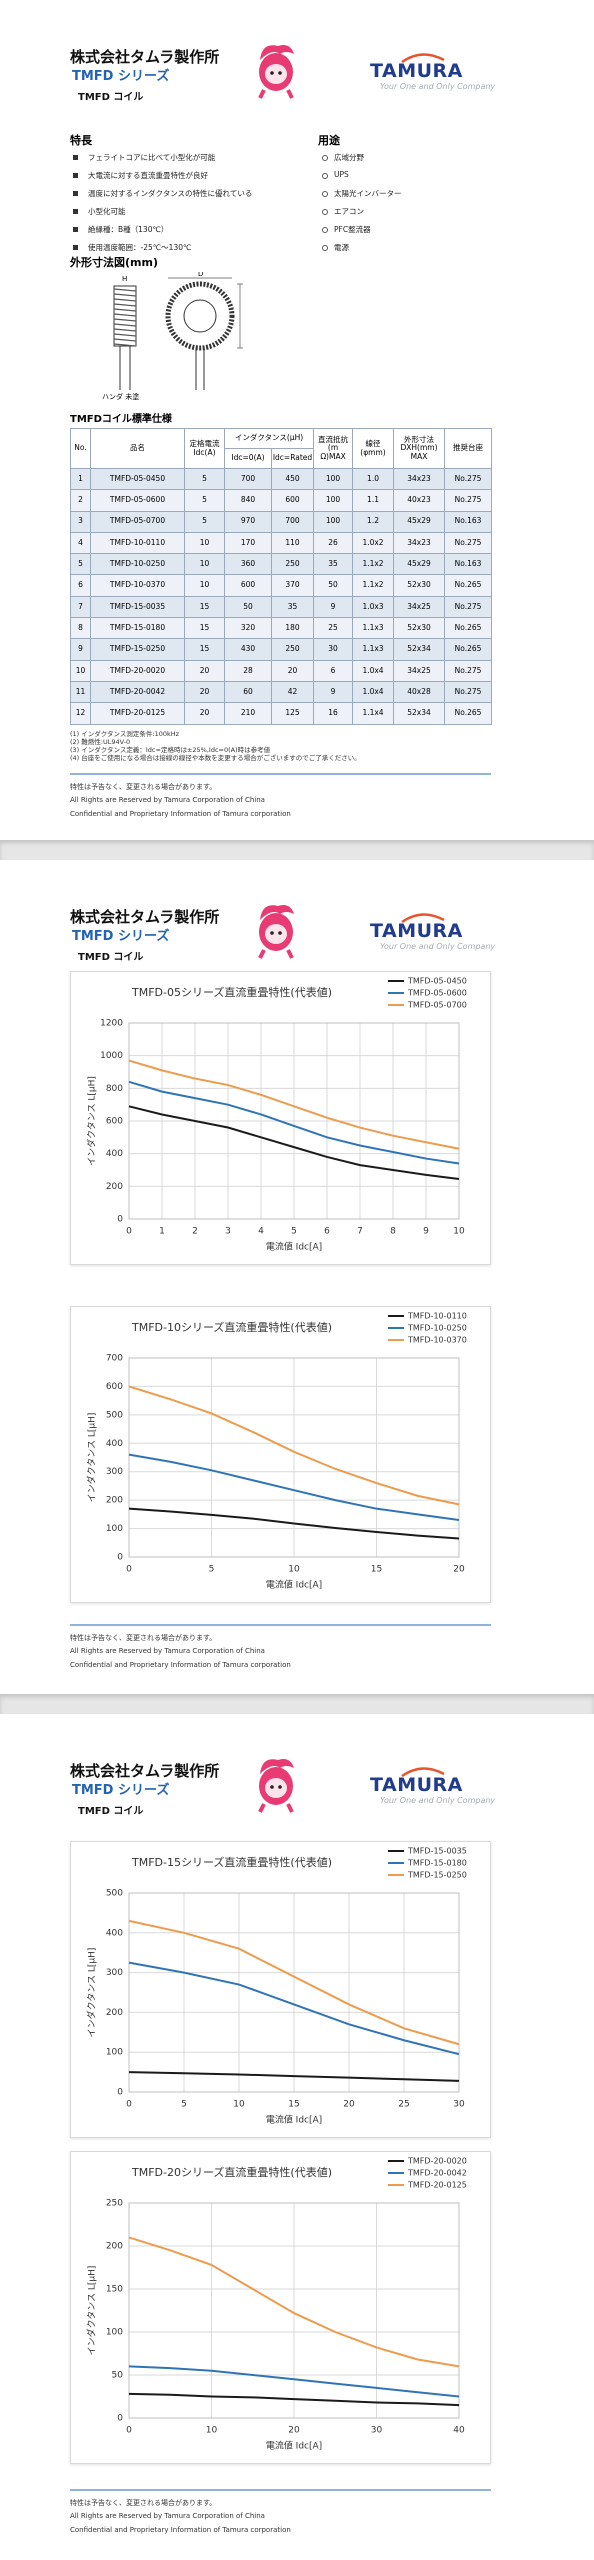 This screenshot has width=594, height=2560. I want to click on lead, so click(125, 368).